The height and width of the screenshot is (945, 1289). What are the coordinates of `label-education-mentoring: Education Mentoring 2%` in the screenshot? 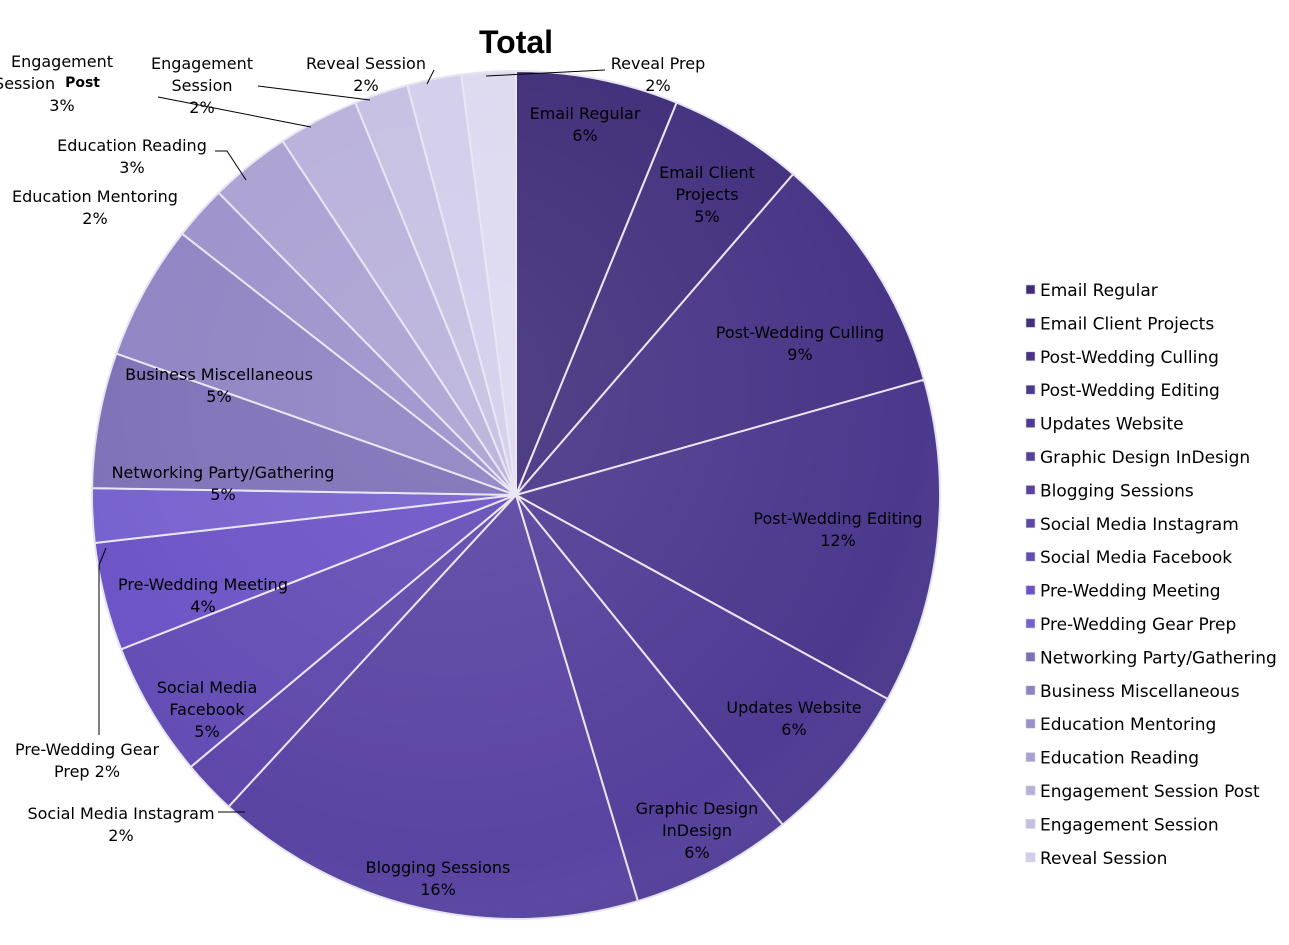 It's located at (95, 207).